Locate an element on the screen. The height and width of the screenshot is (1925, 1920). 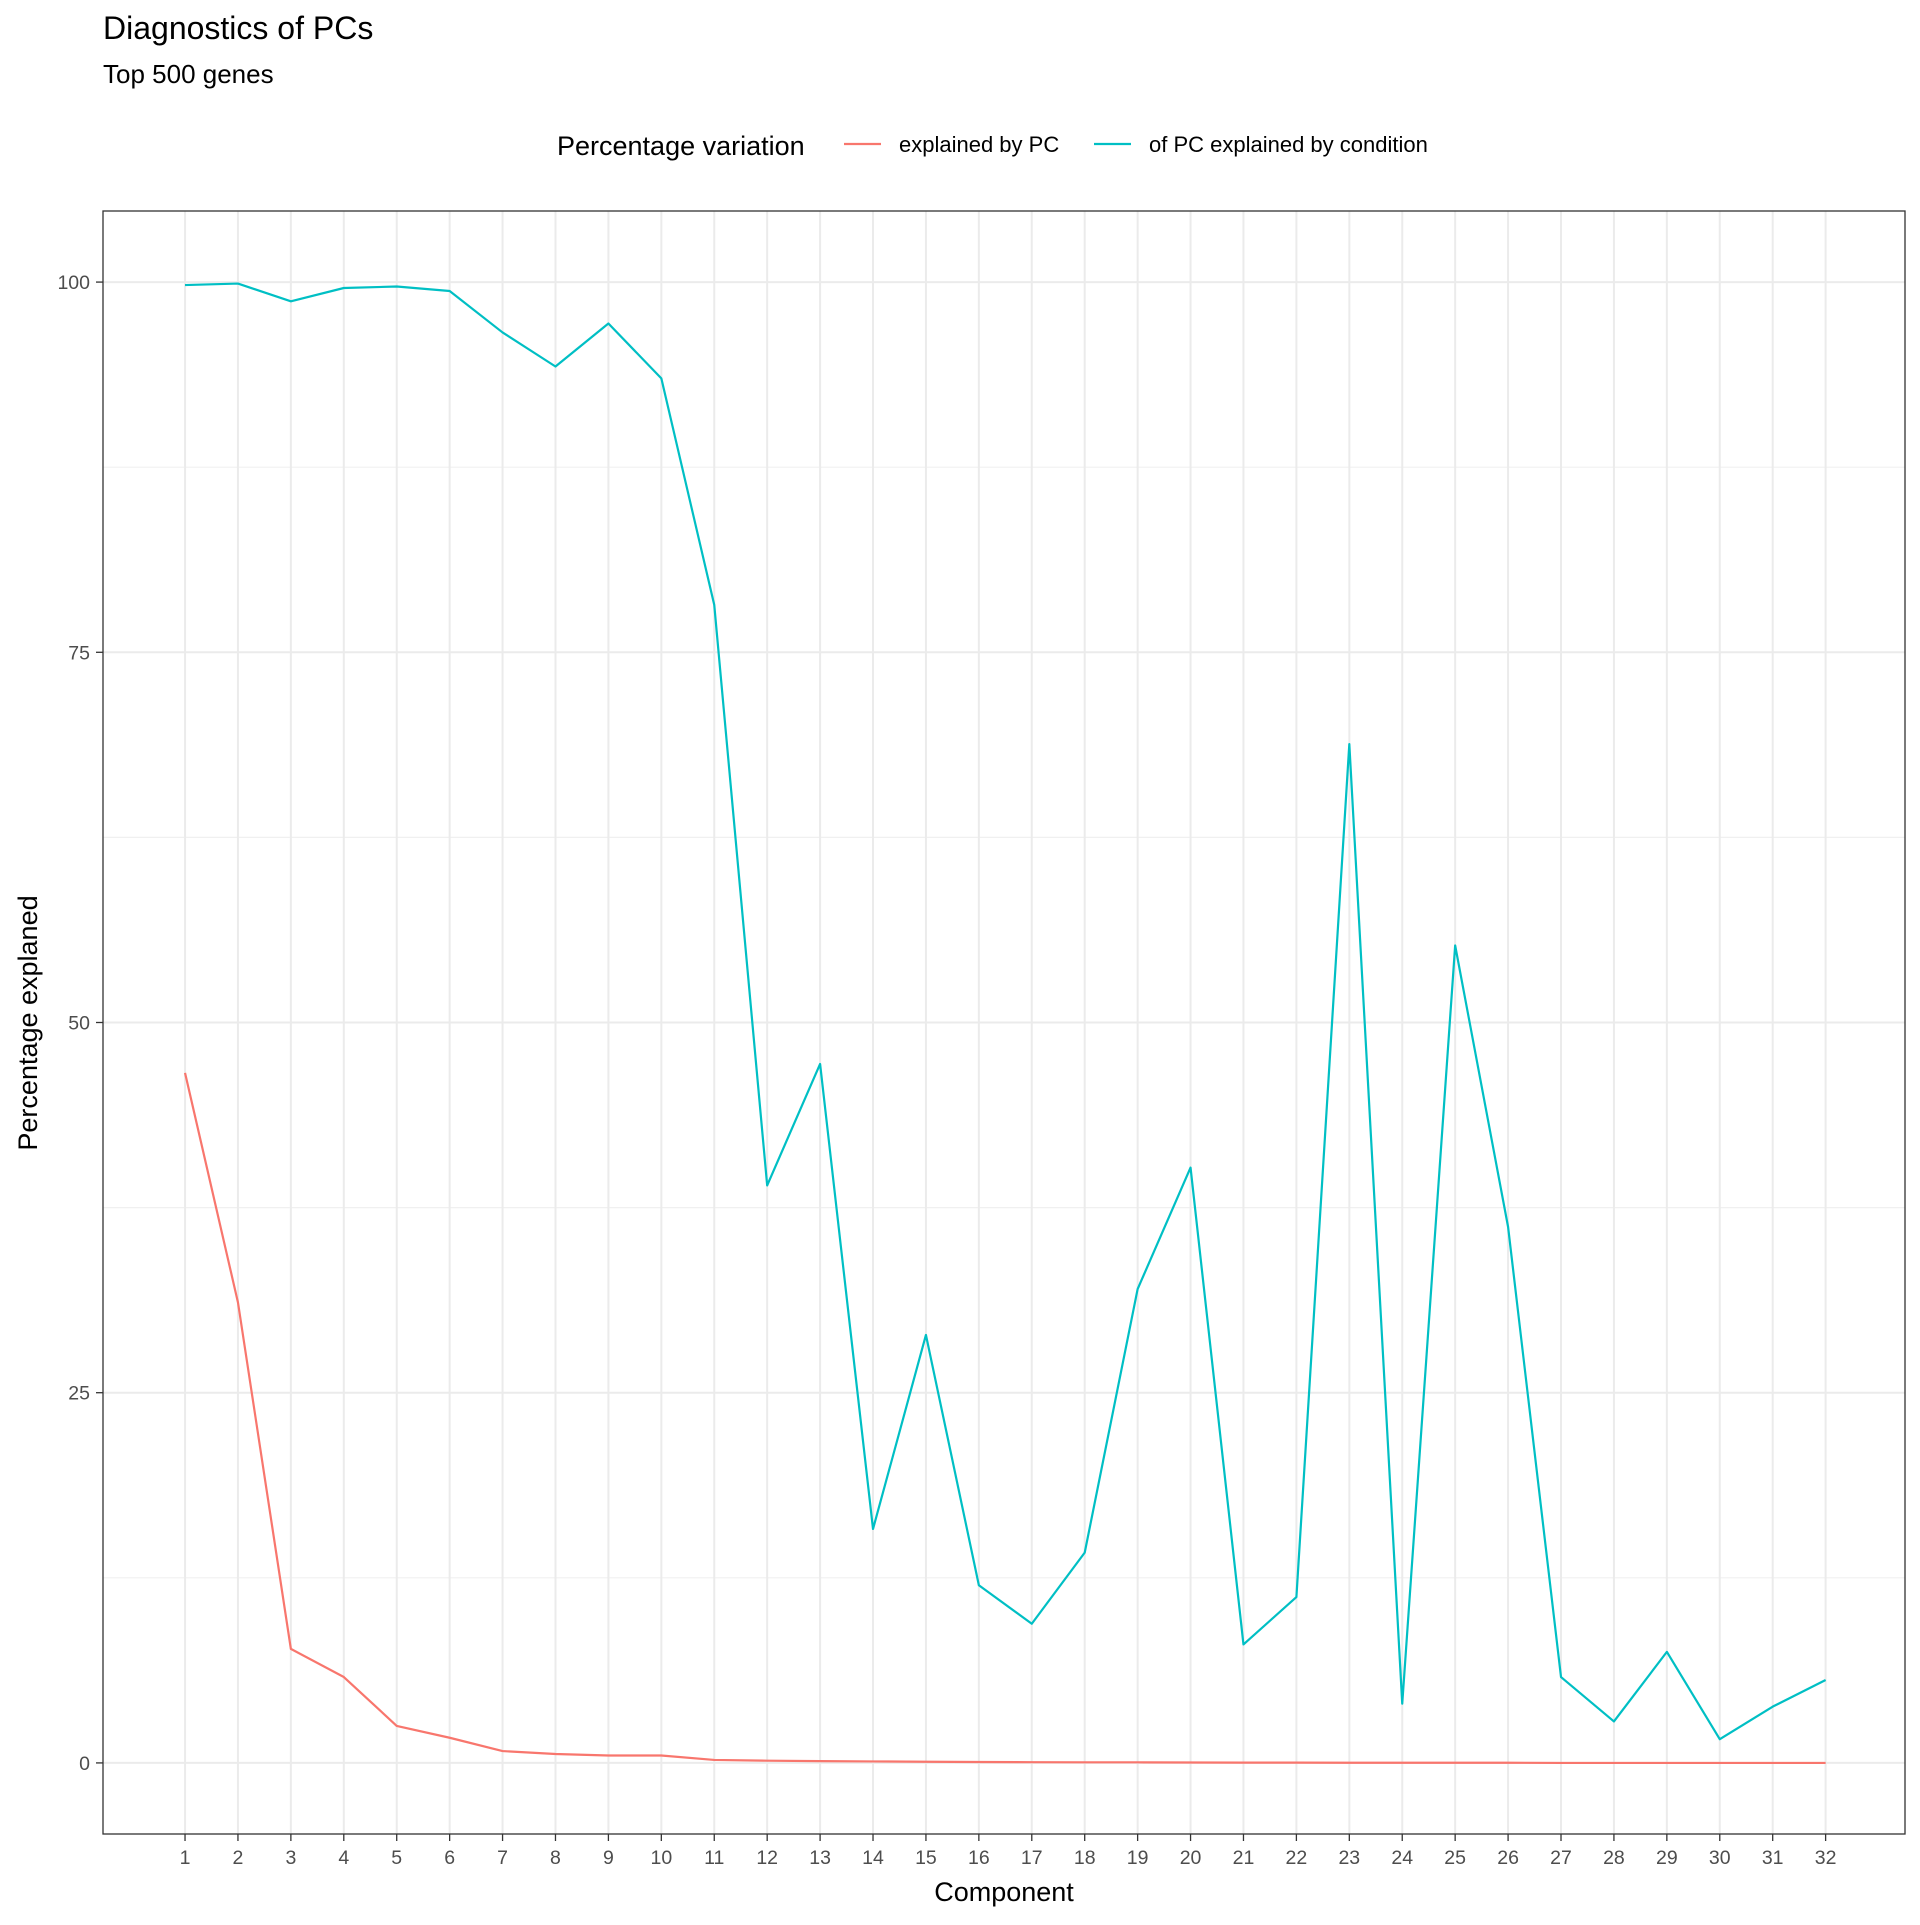
y-tick-label: 0 is located at coordinates (84, 1764).